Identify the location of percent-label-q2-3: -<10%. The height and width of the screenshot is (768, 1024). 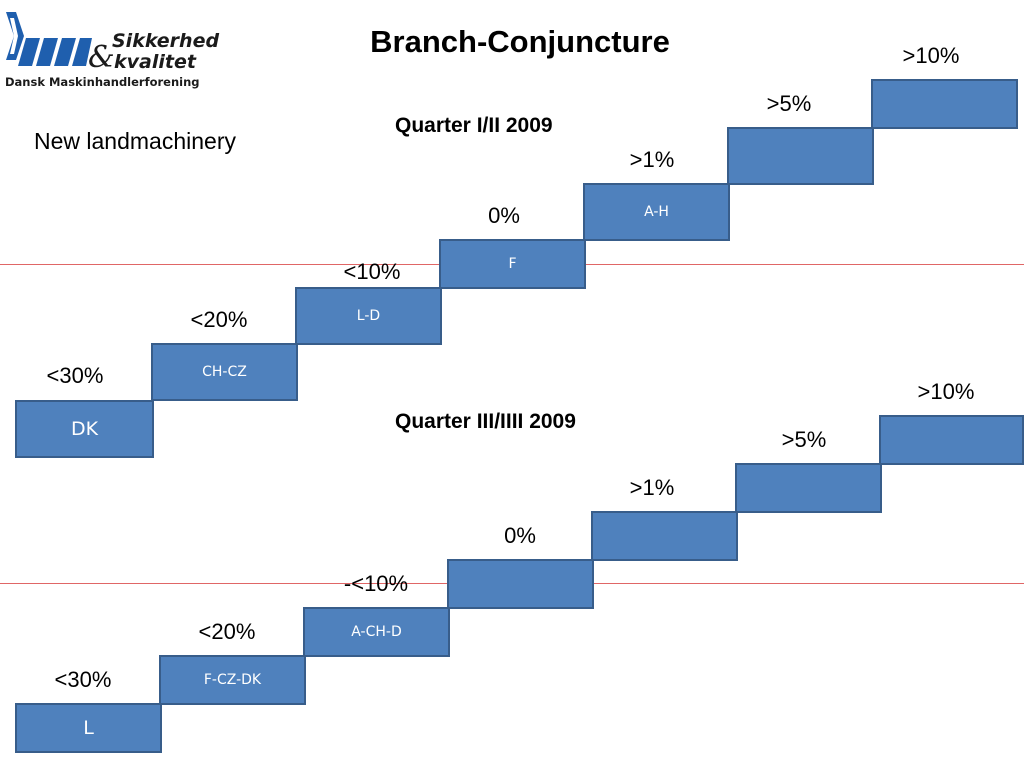
(376, 583).